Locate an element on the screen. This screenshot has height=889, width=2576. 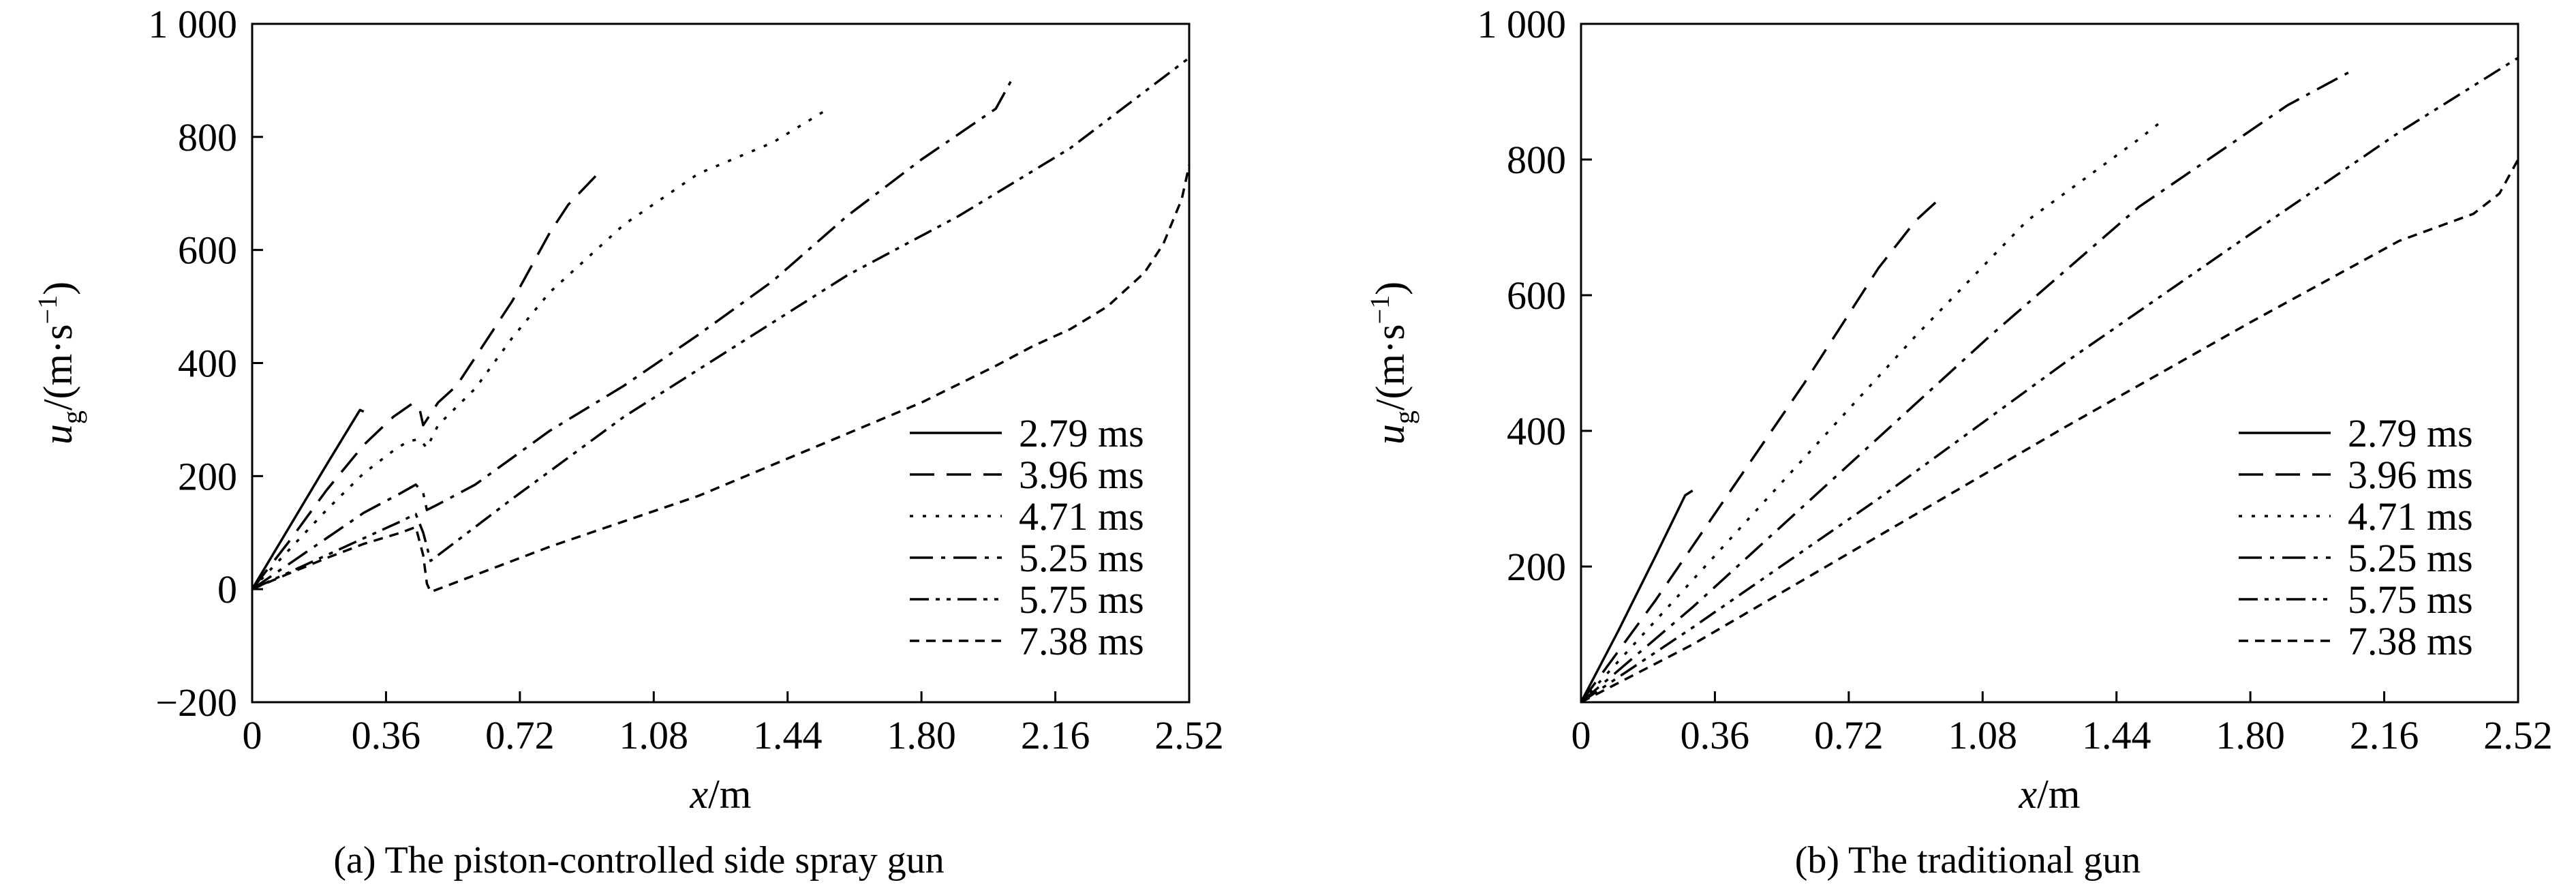
panel-caption: (b) The traditional gun is located at coordinates (1968, 860).